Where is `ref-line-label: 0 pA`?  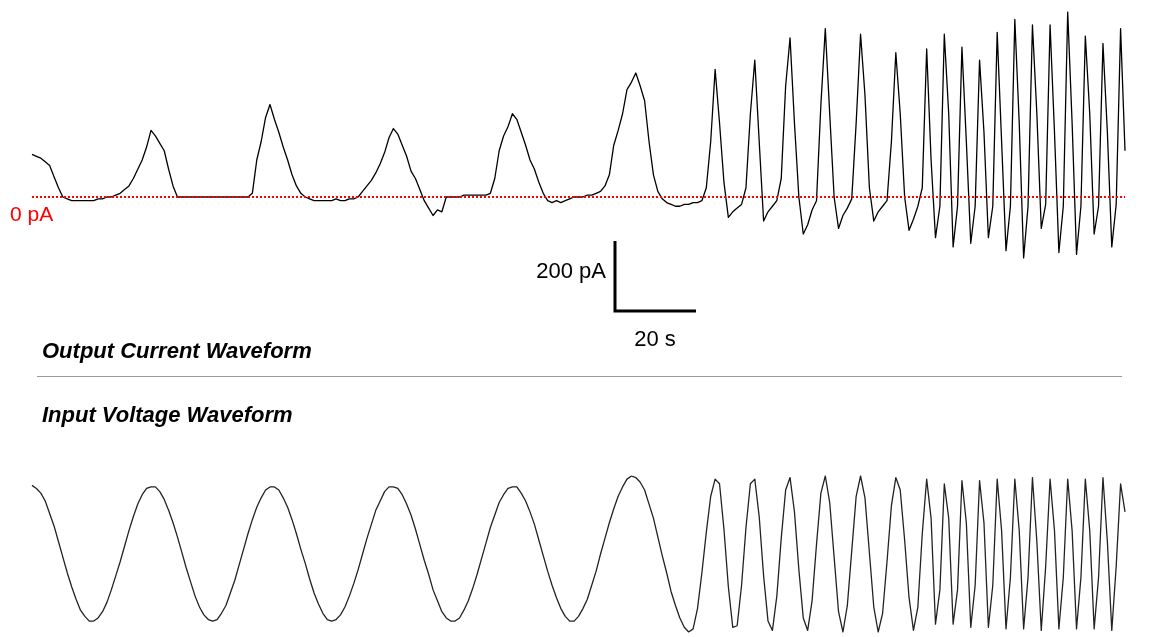 ref-line-label: 0 pA is located at coordinates (32, 213).